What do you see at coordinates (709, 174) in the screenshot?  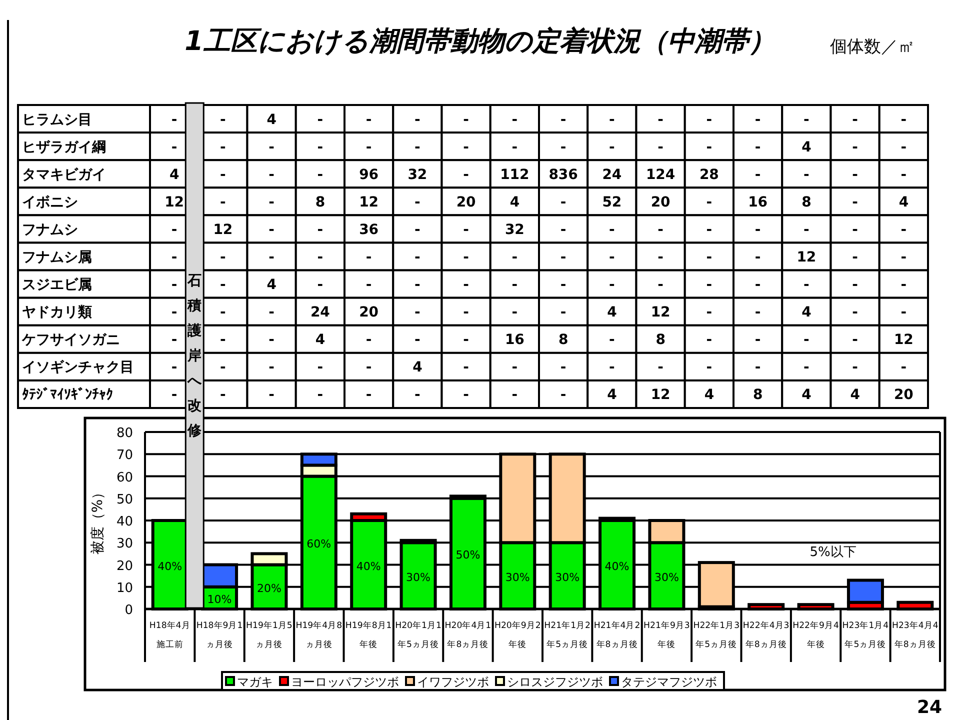 I see `data-label: 28` at bounding box center [709, 174].